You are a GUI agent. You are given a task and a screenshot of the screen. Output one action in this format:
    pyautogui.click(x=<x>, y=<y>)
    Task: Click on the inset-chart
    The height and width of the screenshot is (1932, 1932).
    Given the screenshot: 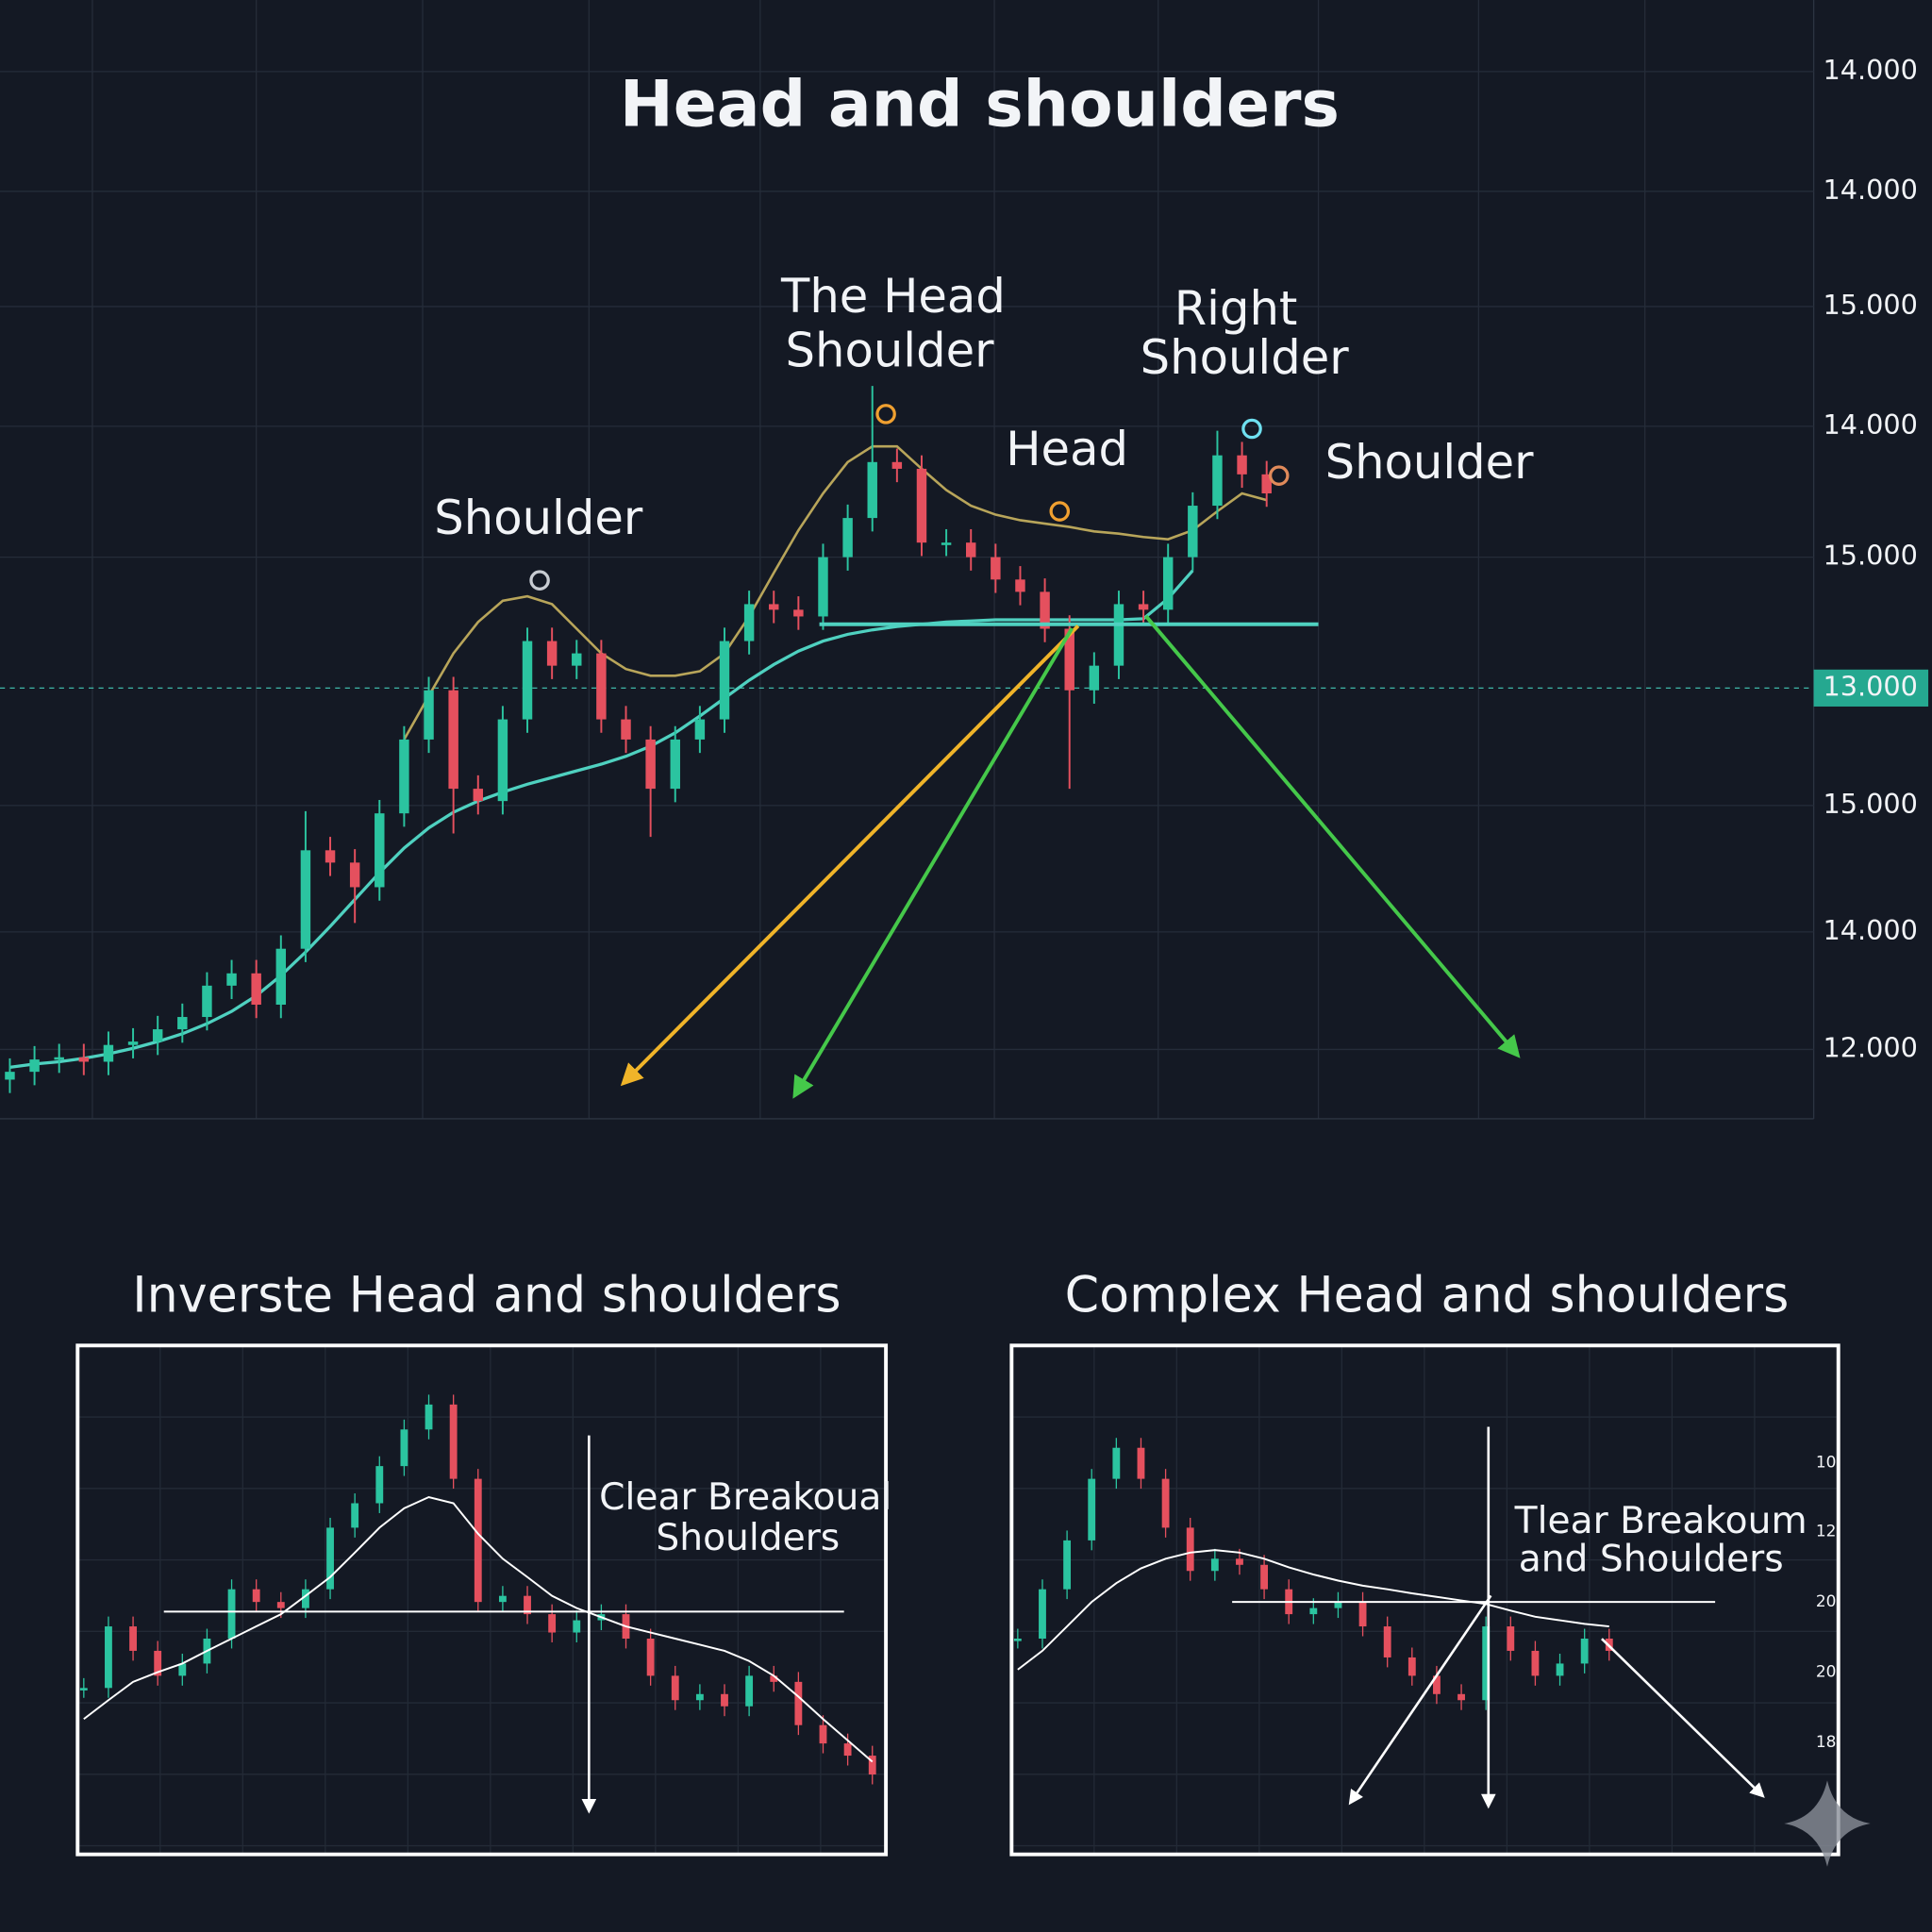 What is the action you would take?
    pyautogui.click(x=482, y=1600)
    